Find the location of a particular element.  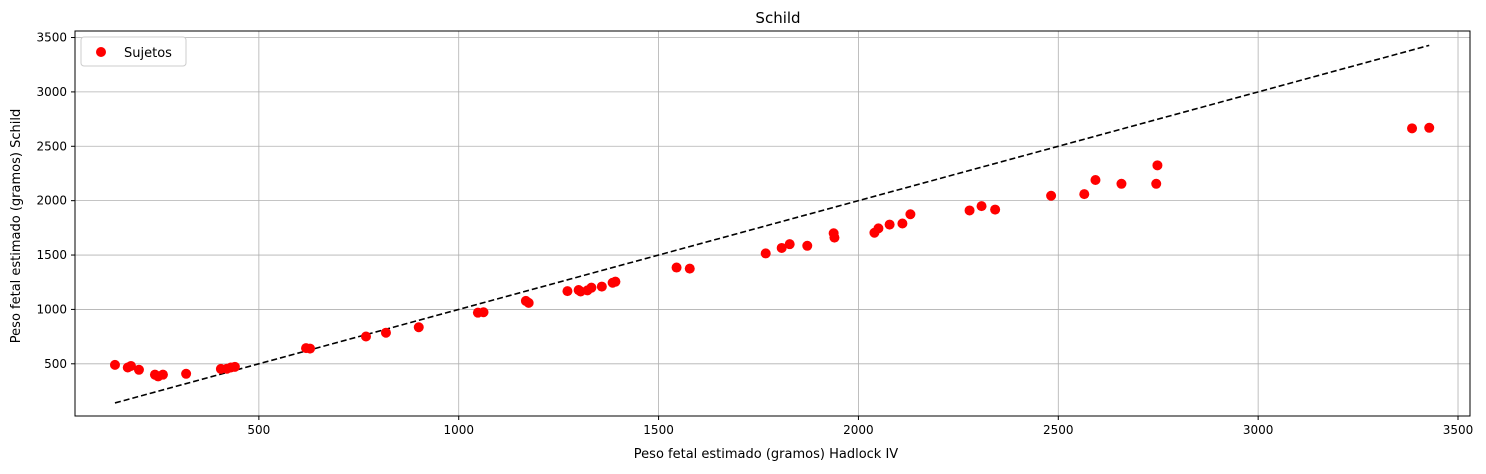

y-tick-label: 2000 is located at coordinates (51, 201).